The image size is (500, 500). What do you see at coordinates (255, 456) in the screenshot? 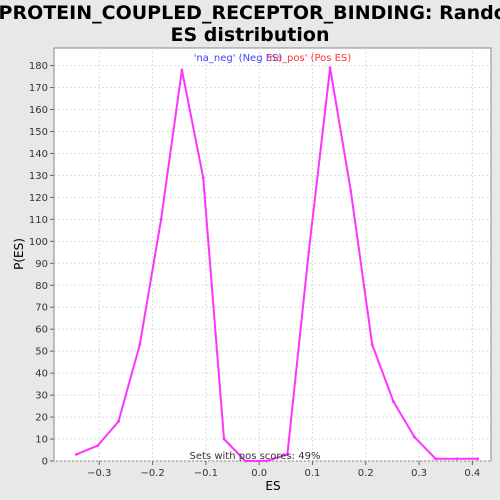
I see `pos-scores-annotation: Sets with pos scores: 49%` at bounding box center [255, 456].